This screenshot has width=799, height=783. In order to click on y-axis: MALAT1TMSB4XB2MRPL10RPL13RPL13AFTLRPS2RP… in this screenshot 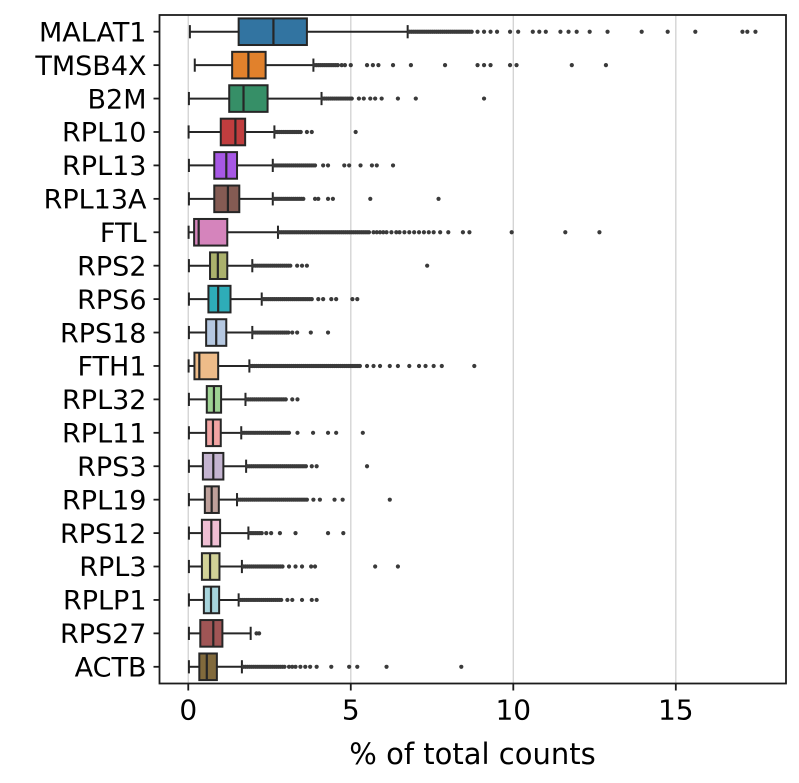, I will do `click(97, 350)`.